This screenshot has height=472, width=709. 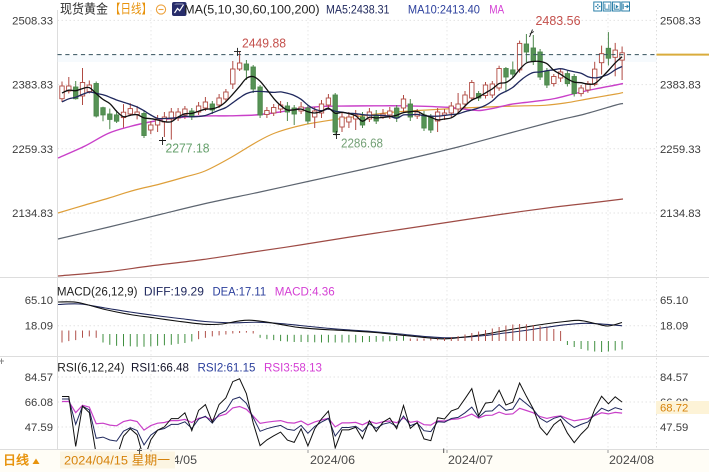 What do you see at coordinates (558, 20) in the screenshot?
I see `svg-text: 2483.56` at bounding box center [558, 20].